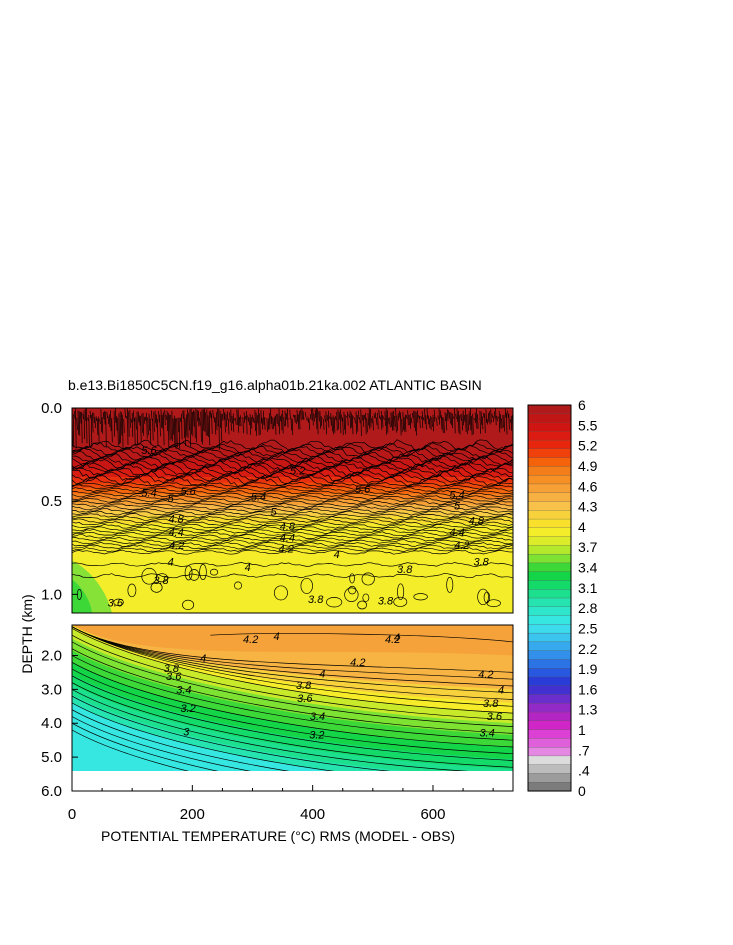  Describe the element at coordinates (287, 538) in the screenshot. I see `contour-label: 4.4` at that location.